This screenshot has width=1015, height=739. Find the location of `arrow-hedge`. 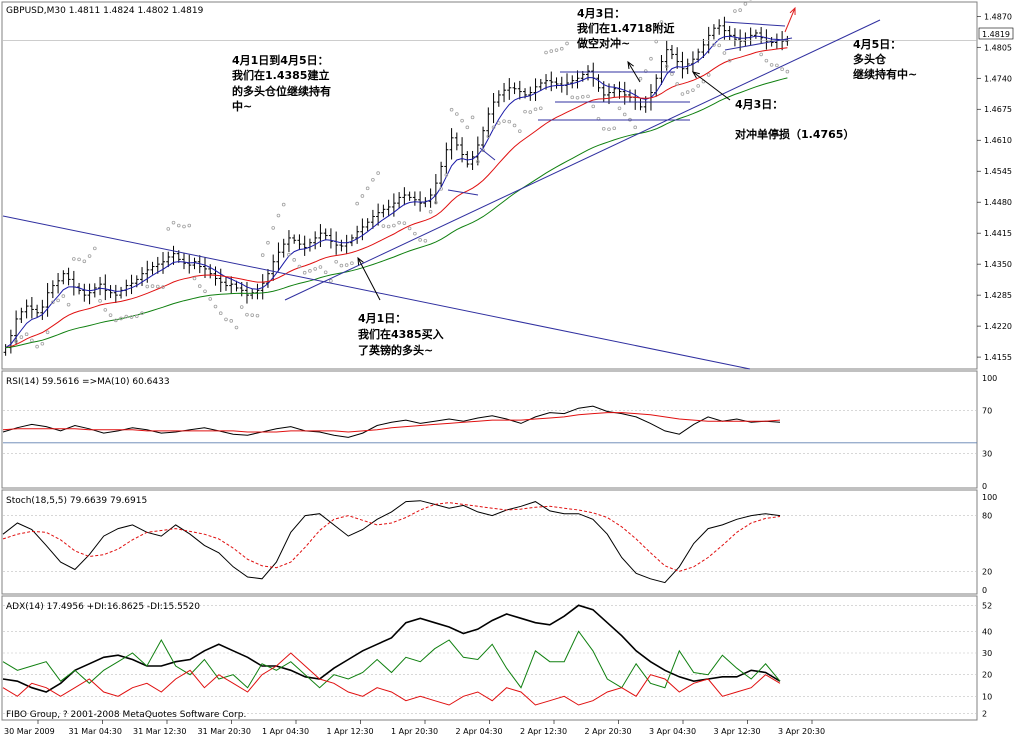

arrow-hedge is located at coordinates (634, 72).